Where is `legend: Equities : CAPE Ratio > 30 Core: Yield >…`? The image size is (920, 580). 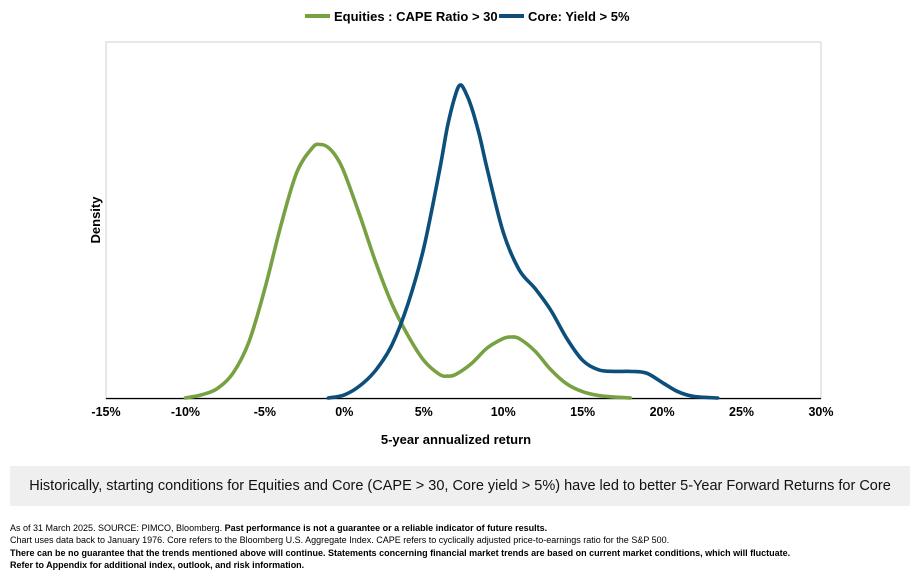 legend: Equities : CAPE Ratio > 30 Core: Yield >… is located at coordinates (467, 16).